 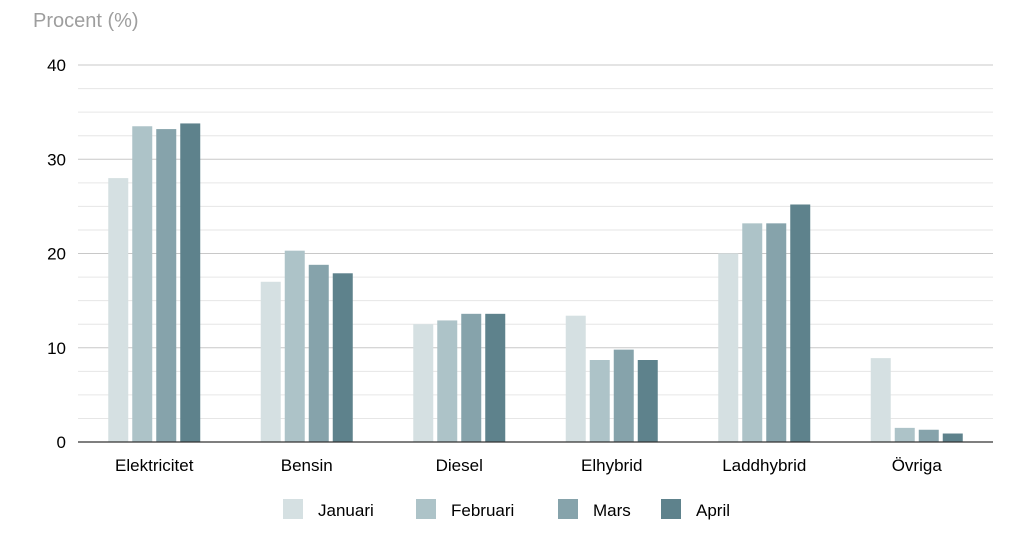 What do you see at coordinates (611, 465) in the screenshot?
I see `x-category-label: Elhybrid` at bounding box center [611, 465].